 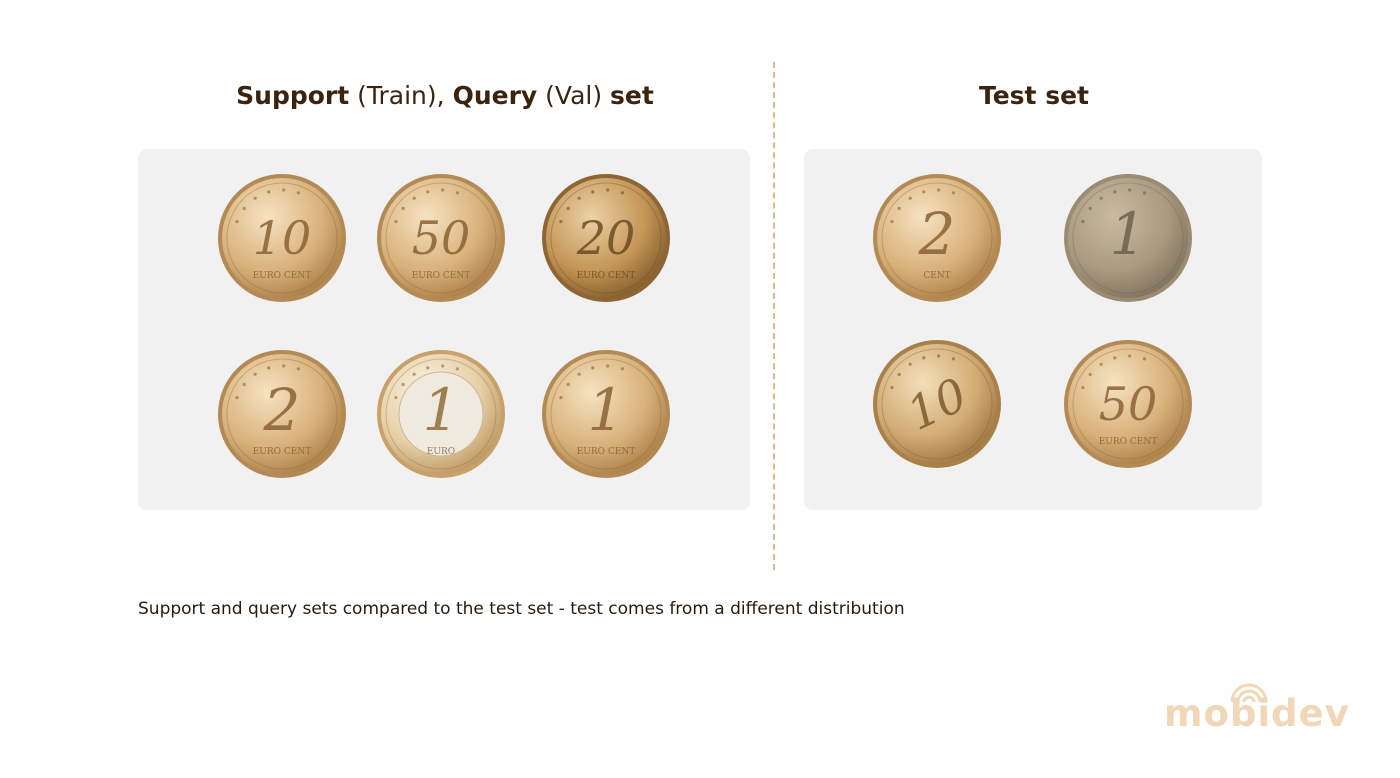 I want to click on heading-test-set: Test set, so click(x=1033, y=95).